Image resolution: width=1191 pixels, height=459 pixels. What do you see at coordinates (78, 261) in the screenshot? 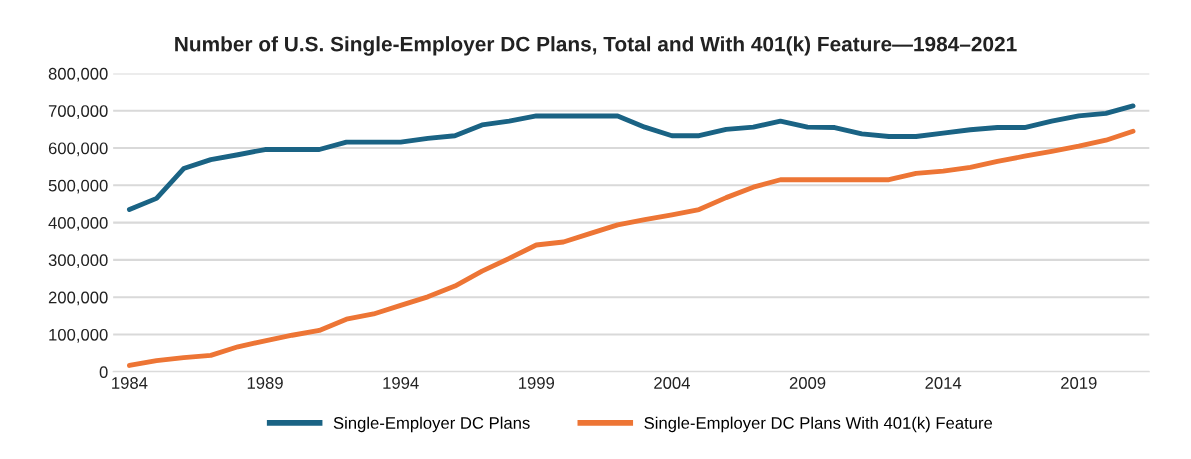
I see `y-tick-label: 300,000` at bounding box center [78, 261].